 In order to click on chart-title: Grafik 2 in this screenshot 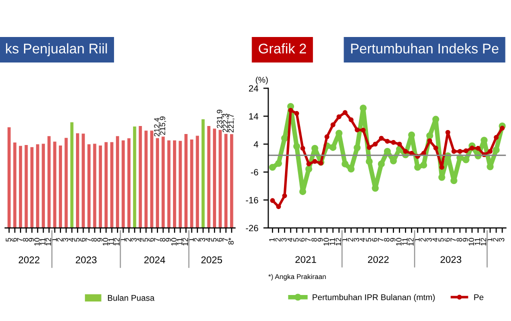, I will do `click(282, 48)`.